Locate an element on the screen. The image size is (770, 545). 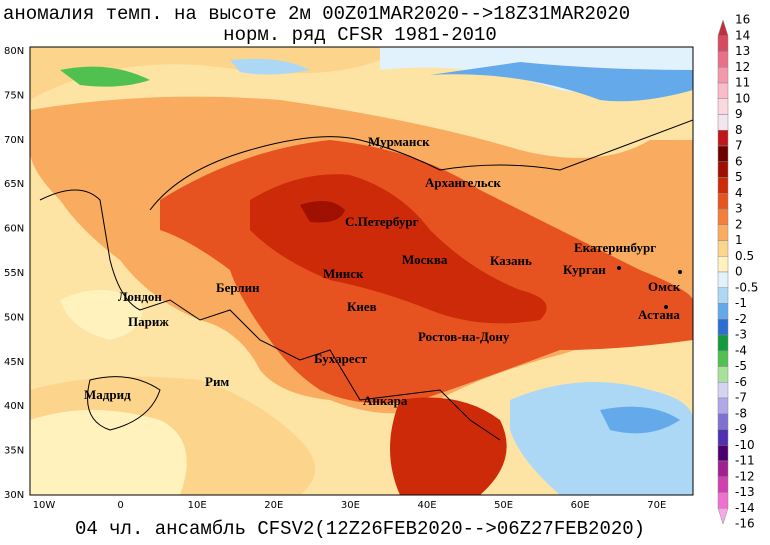
city-label: Архангельск is located at coordinates (463, 182).